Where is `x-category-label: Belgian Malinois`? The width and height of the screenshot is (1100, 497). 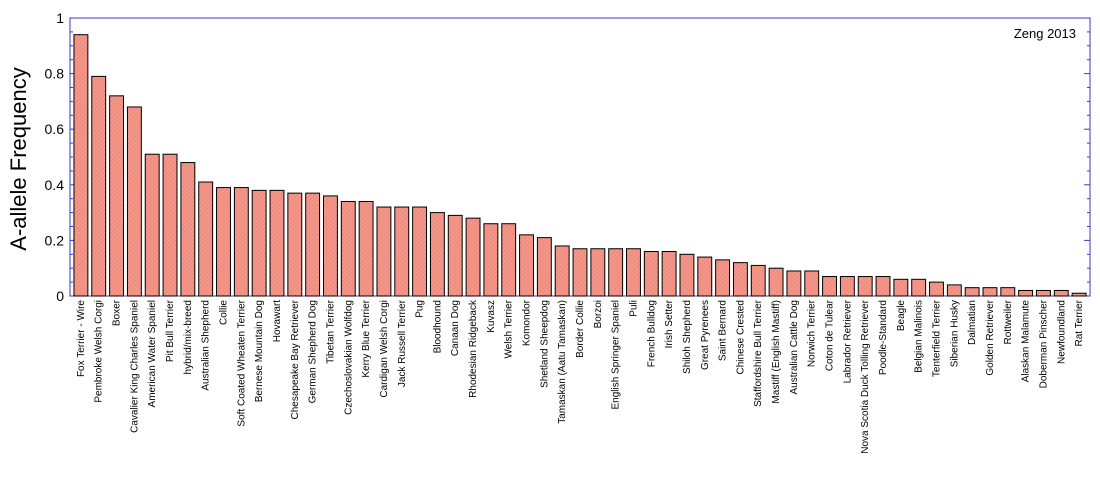 x-category-label: Belgian Malinois is located at coordinates (919, 336).